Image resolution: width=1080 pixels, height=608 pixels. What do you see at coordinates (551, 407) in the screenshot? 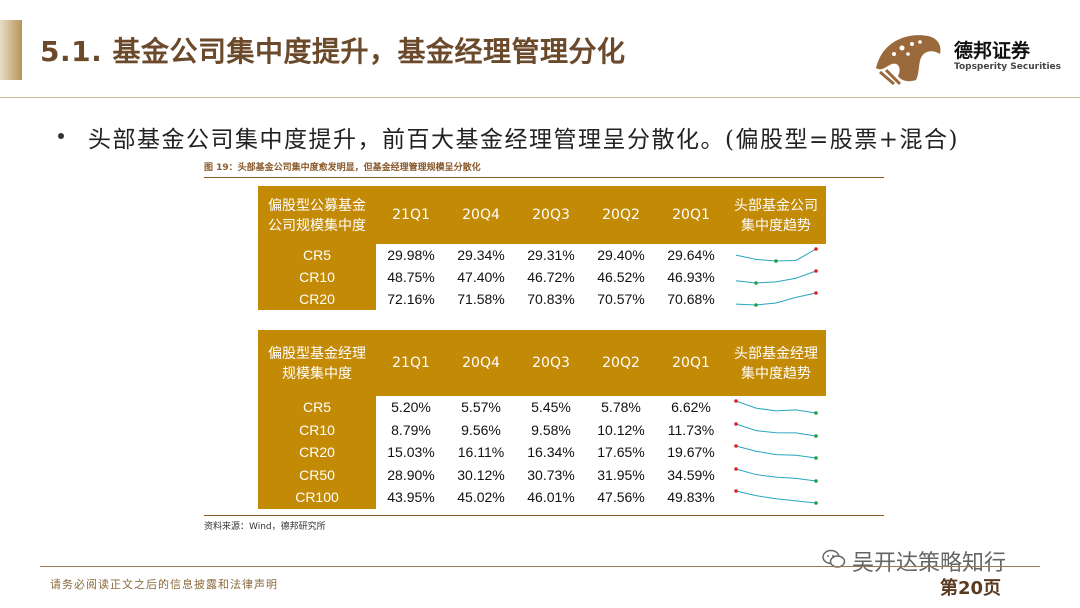
I see `table-cell: 5.45%` at bounding box center [551, 407].